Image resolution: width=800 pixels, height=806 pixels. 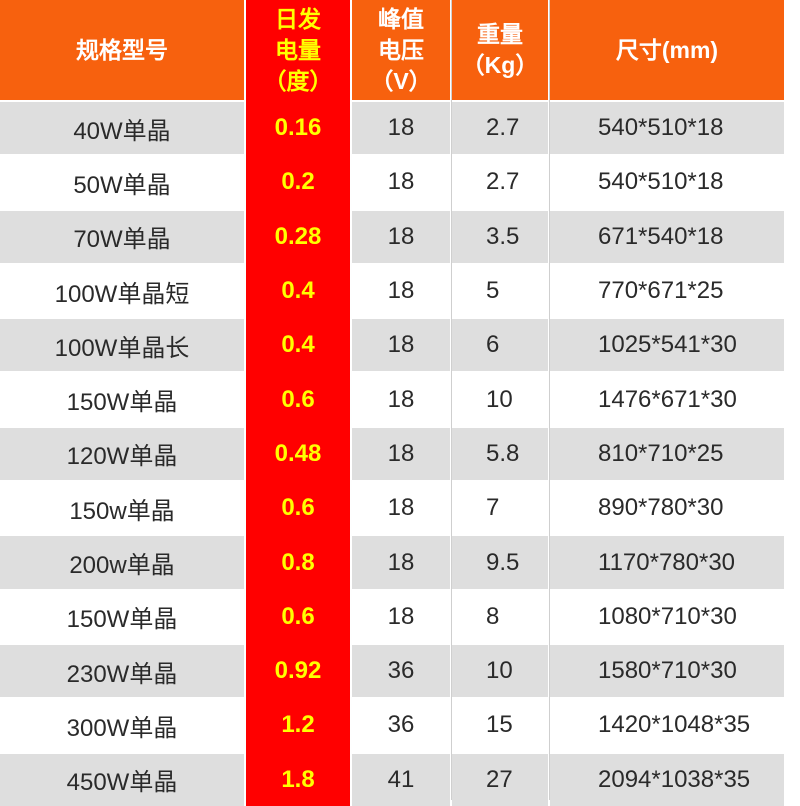 I want to click on cell-size: 1025*541*30, so click(x=667, y=345).